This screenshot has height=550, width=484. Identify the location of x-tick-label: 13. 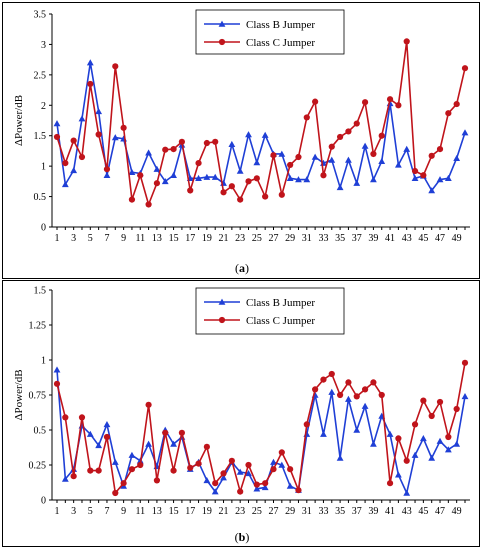
(157, 238).